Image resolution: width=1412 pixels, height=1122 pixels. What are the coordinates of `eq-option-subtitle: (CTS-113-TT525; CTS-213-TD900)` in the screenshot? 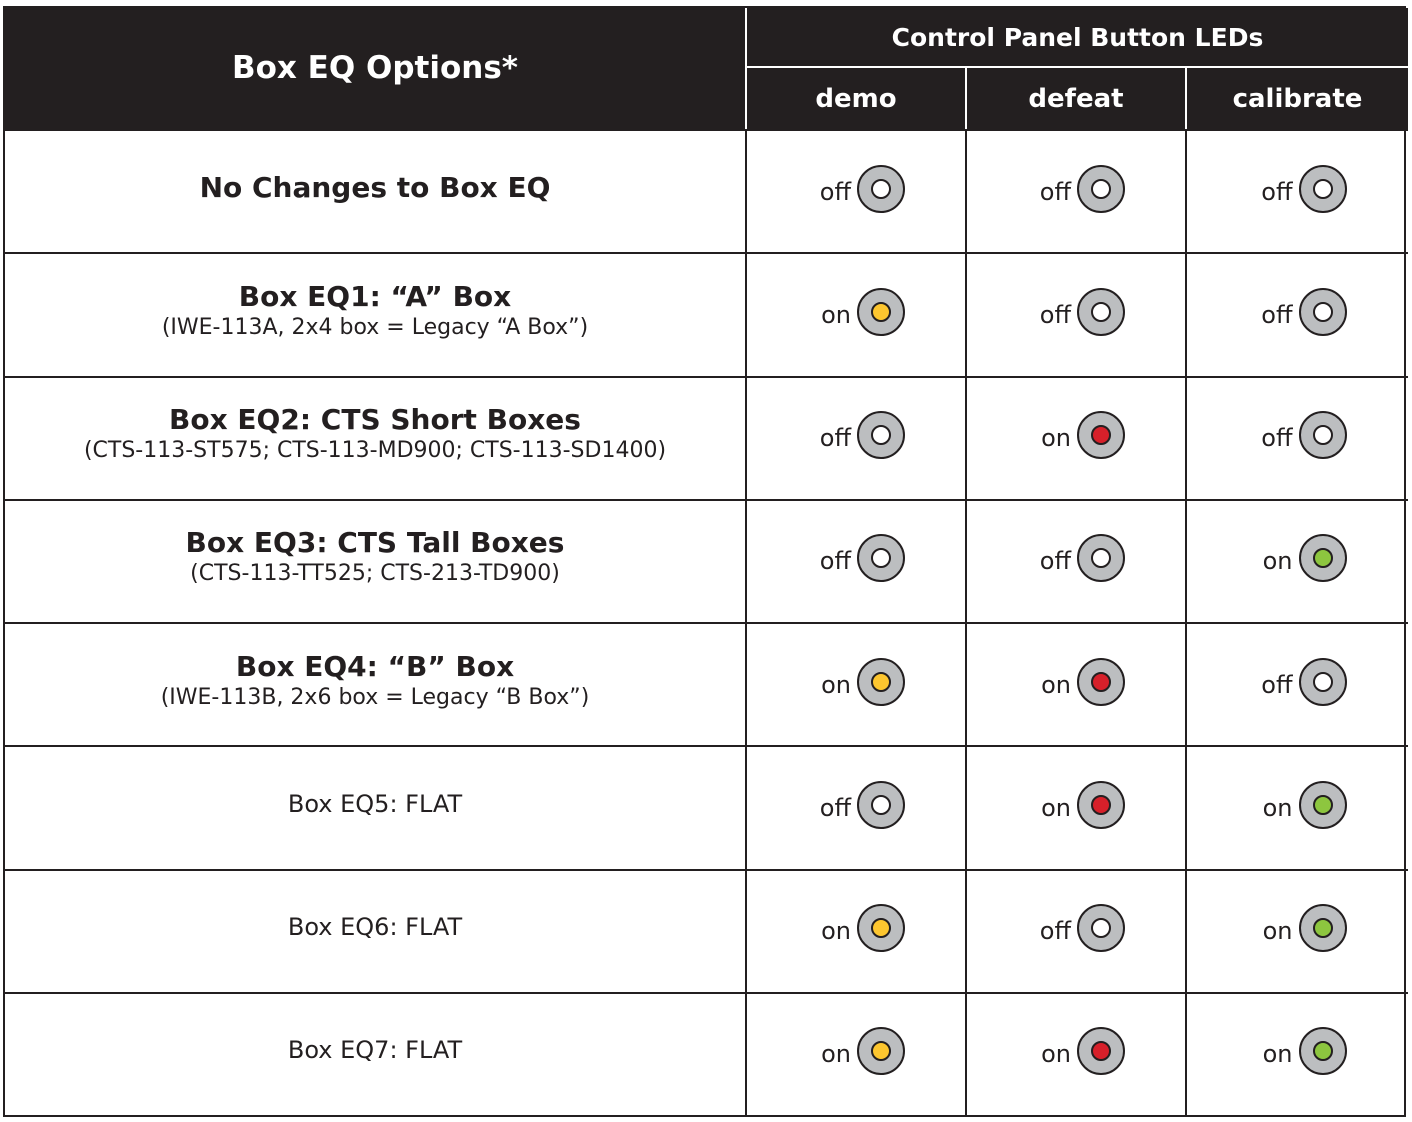 It's located at (375, 574).